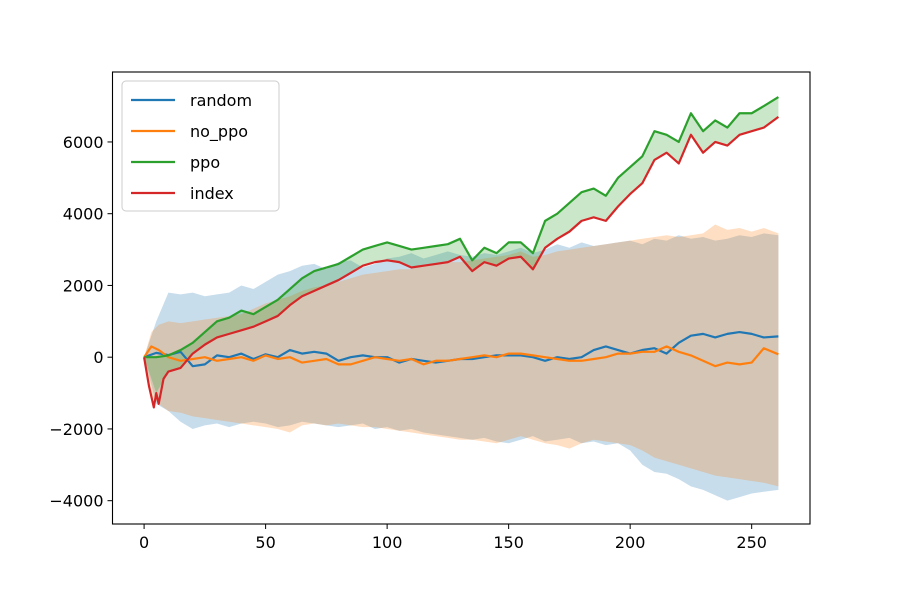 The width and height of the screenshot is (900, 600). What do you see at coordinates (76, 429) in the screenshot?
I see `y-tick-label: −2000` at bounding box center [76, 429].